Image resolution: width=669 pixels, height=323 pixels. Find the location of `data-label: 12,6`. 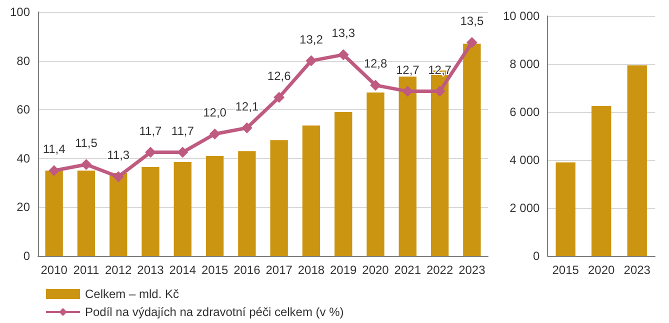

data-label: 12,6 is located at coordinates (279, 75).